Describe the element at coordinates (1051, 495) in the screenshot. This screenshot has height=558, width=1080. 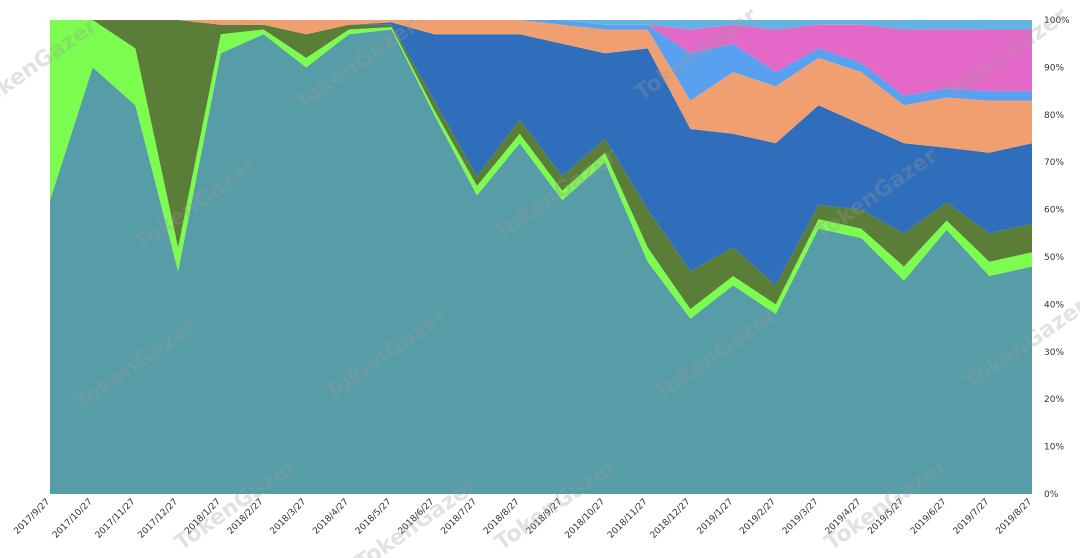
I see `y-tick-label: 0%` at that location.